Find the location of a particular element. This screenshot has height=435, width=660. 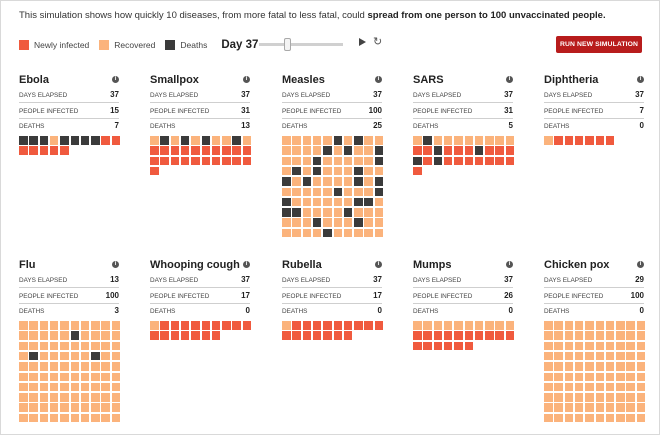

stat-value: 17 is located at coordinates (377, 295).